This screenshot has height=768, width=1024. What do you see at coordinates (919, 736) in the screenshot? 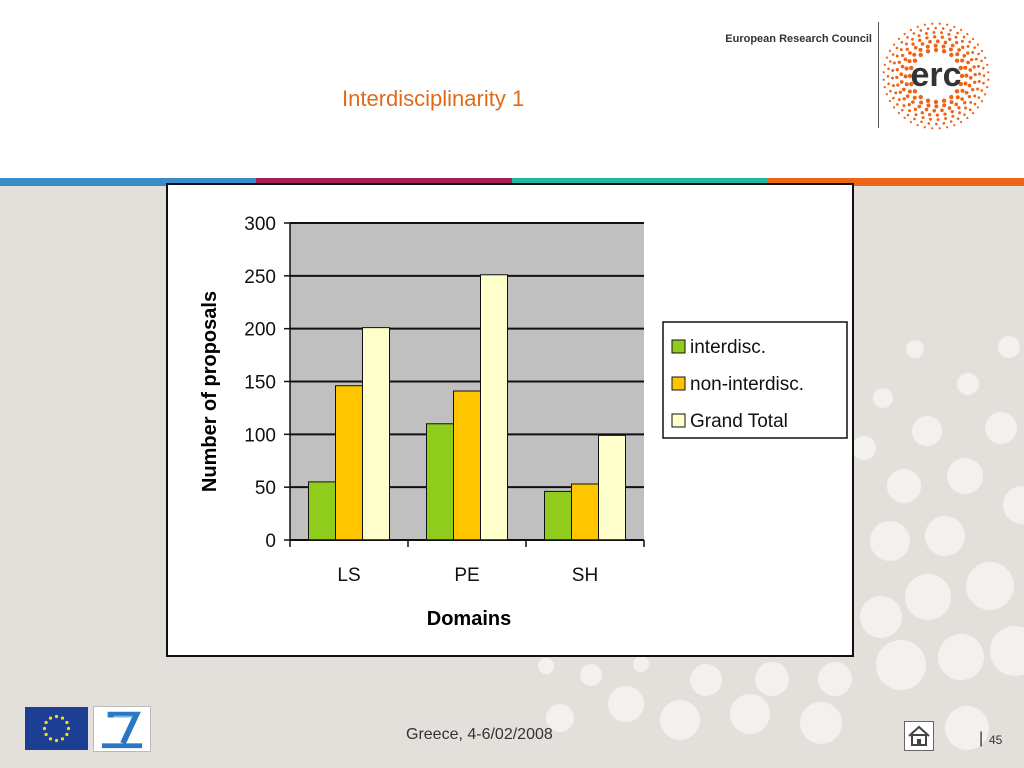
I see `home-button` at bounding box center [919, 736].